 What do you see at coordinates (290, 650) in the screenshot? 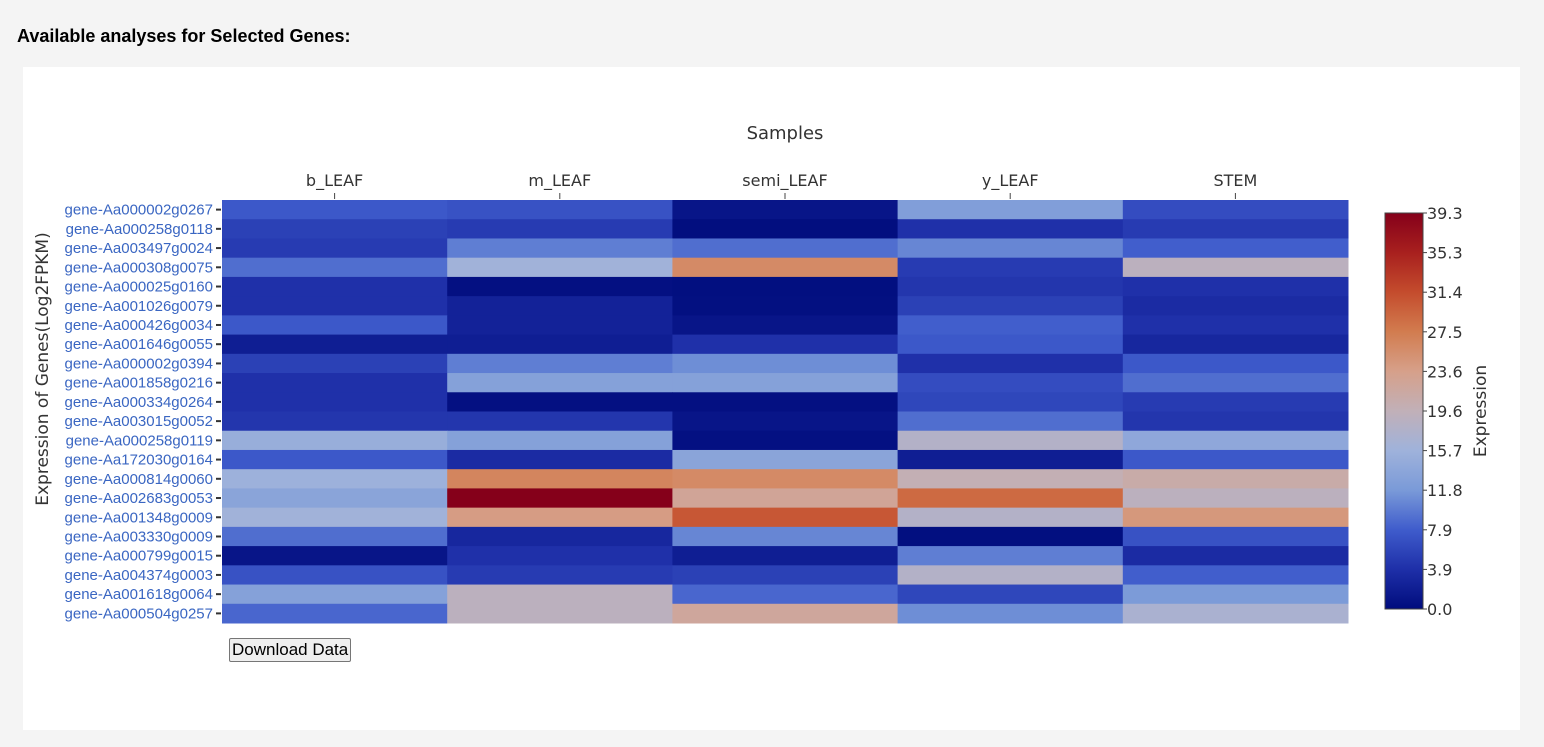
I see `download-data-button: Download Data` at bounding box center [290, 650].